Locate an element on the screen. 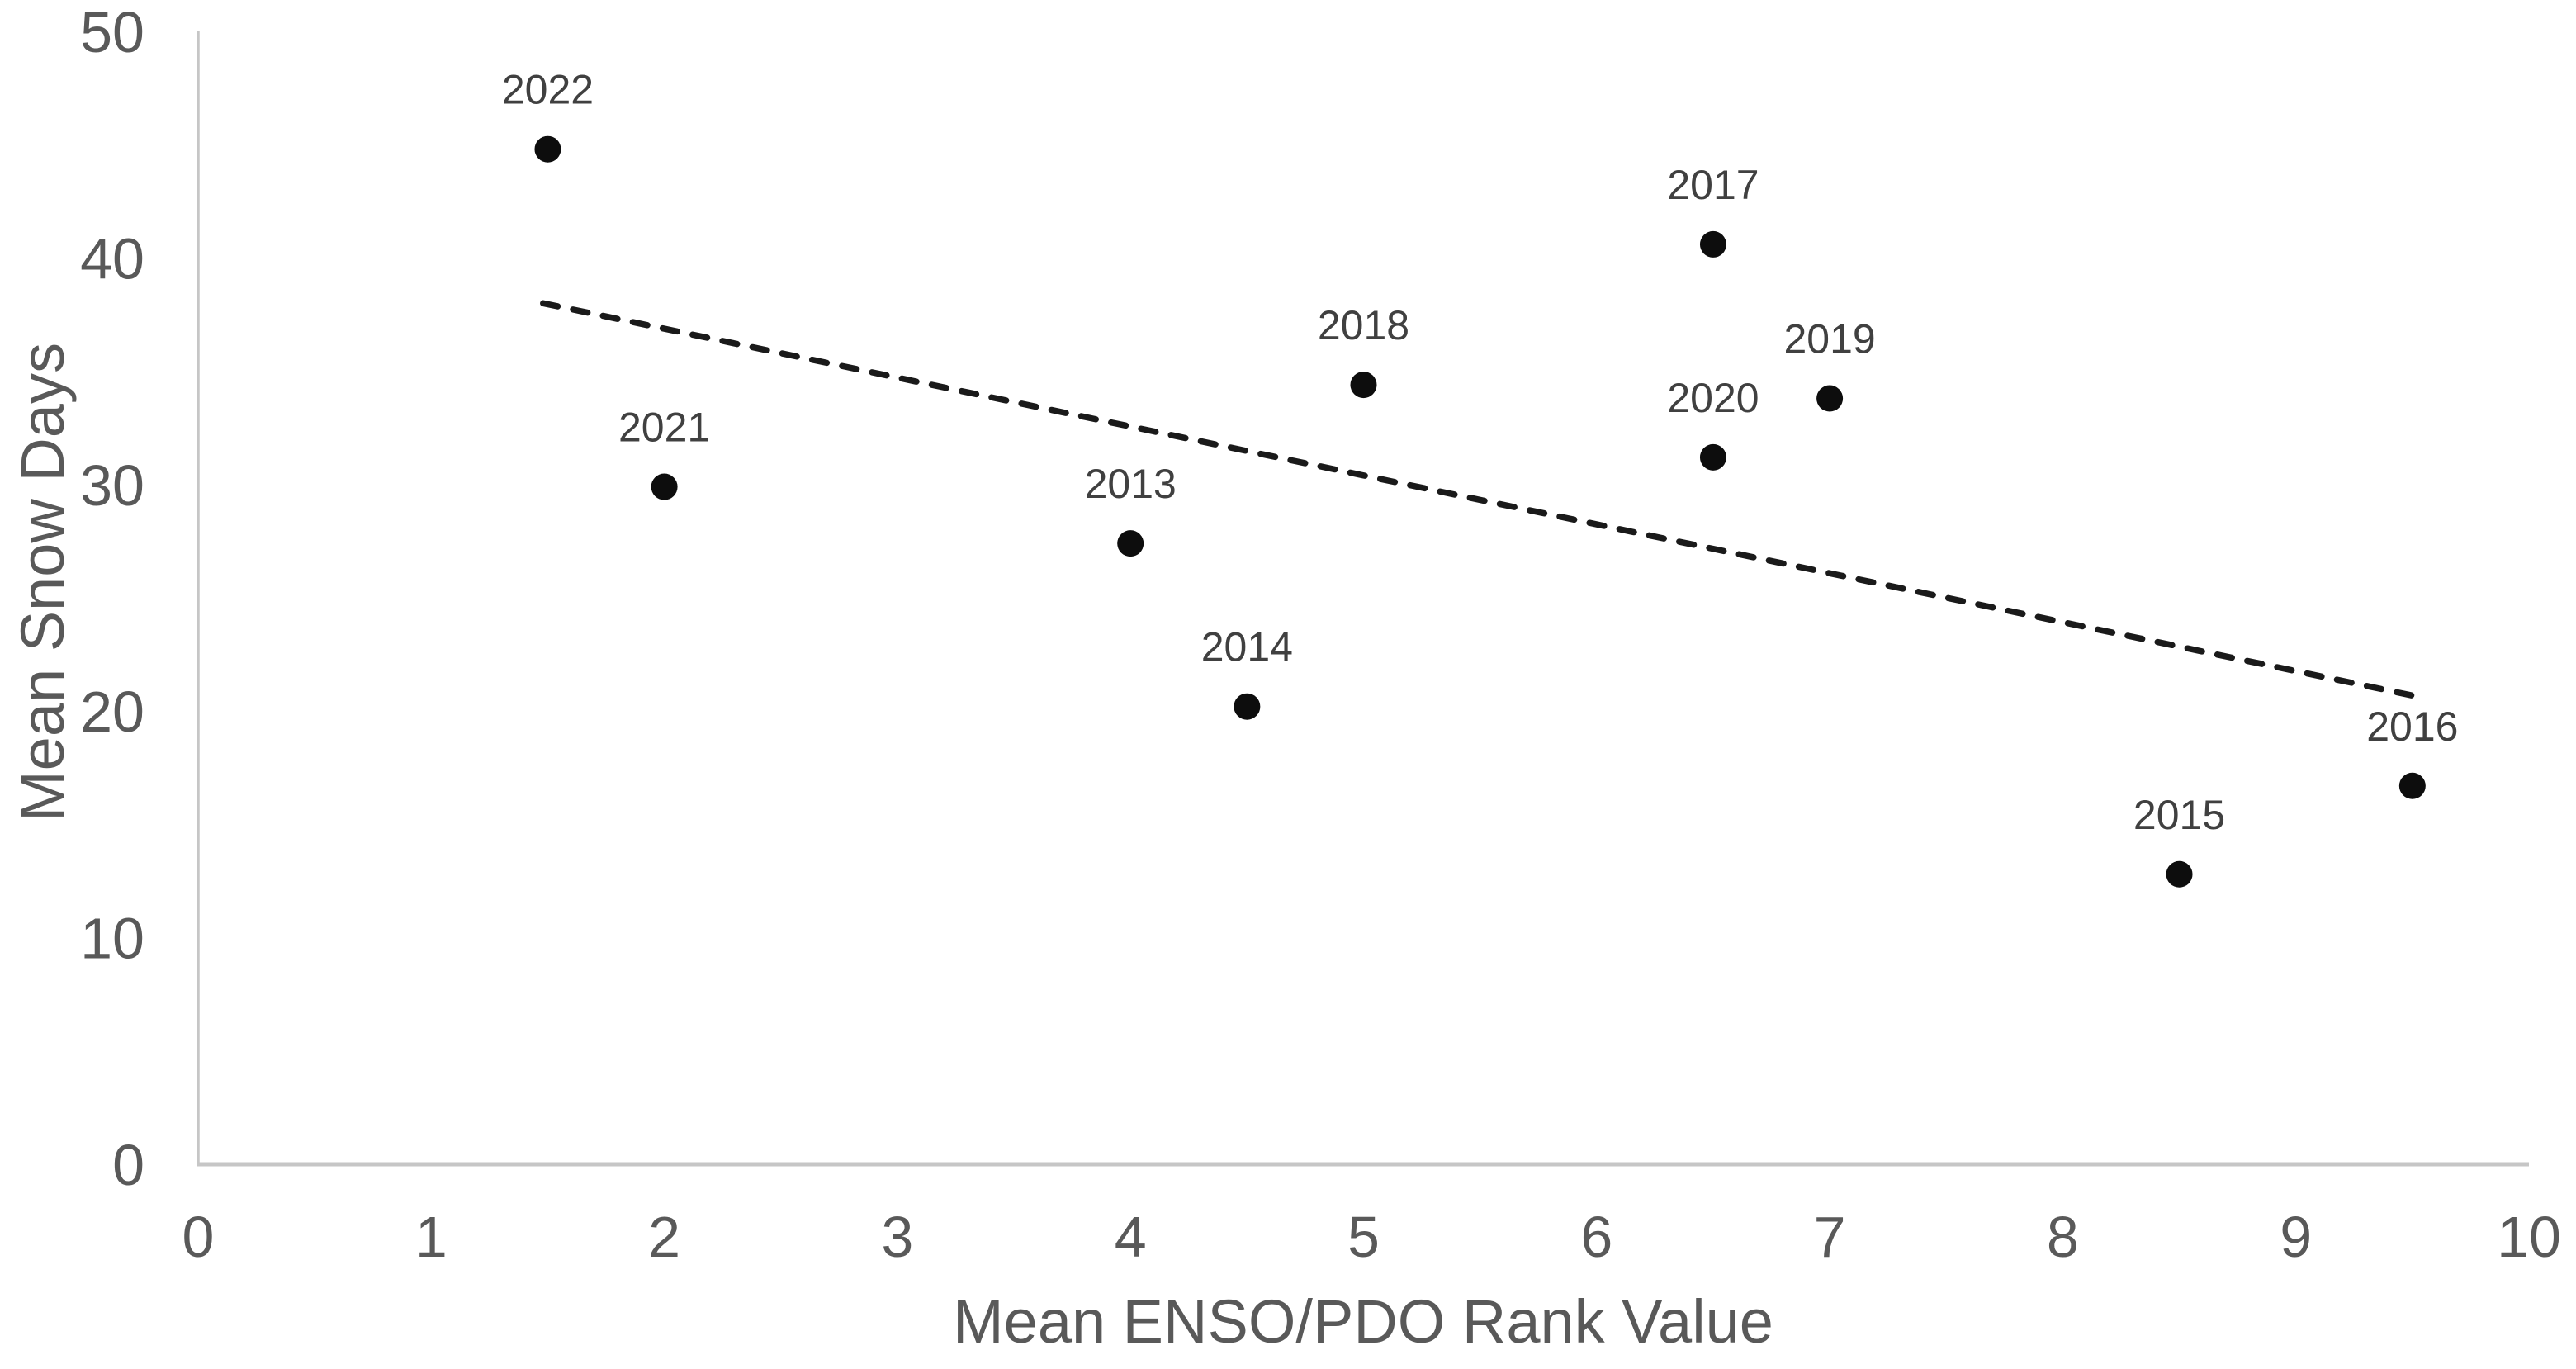  data-point-2019 is located at coordinates (1830, 398).